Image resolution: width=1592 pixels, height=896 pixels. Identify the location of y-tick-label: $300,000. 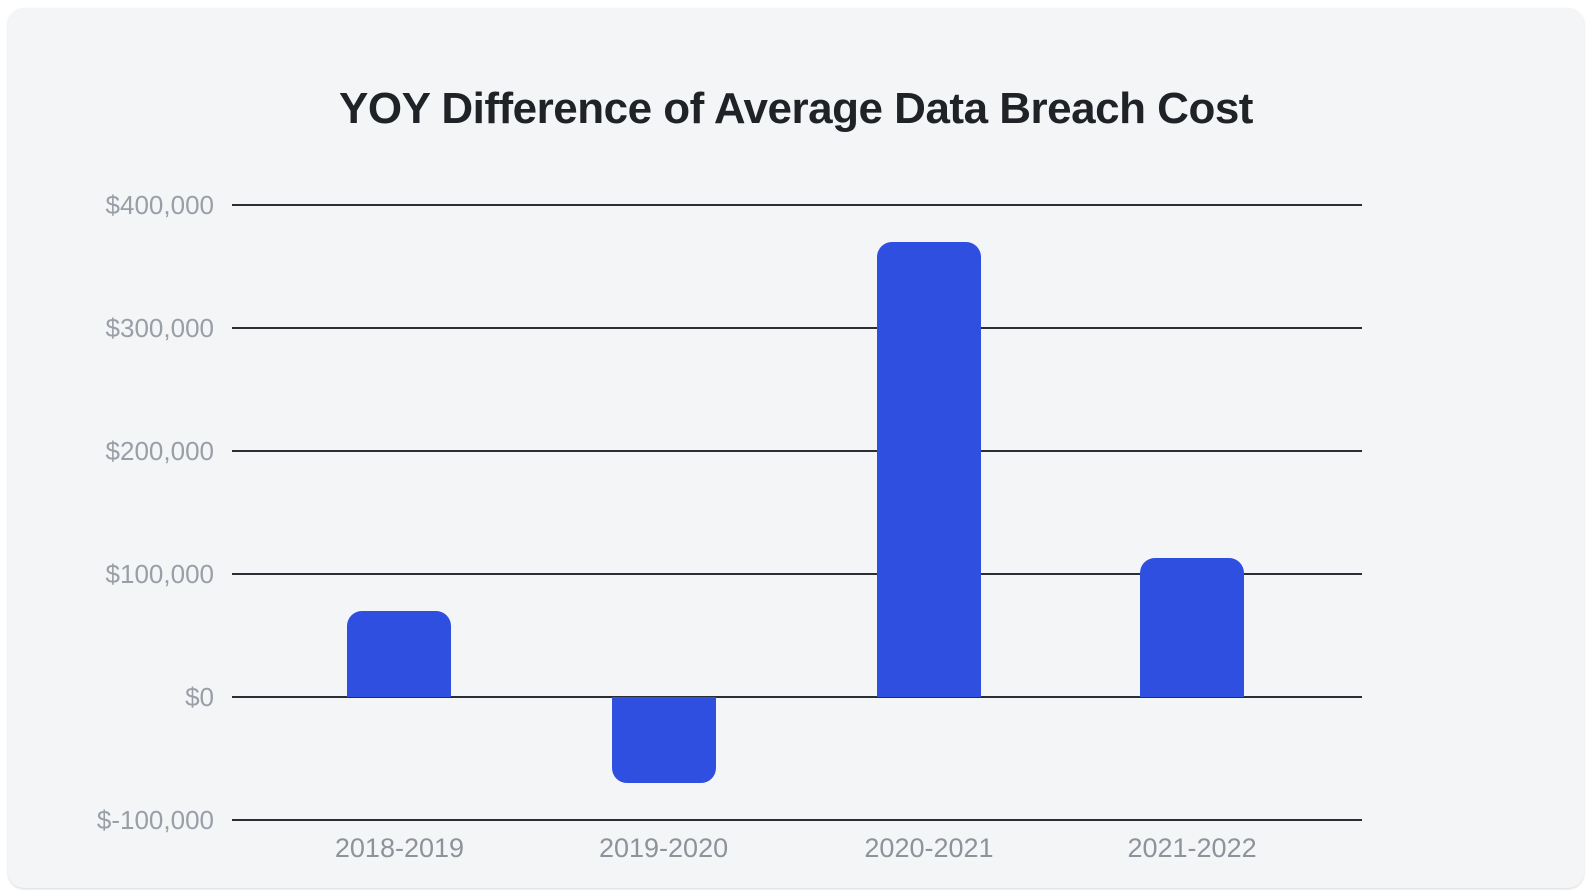
(159, 328).